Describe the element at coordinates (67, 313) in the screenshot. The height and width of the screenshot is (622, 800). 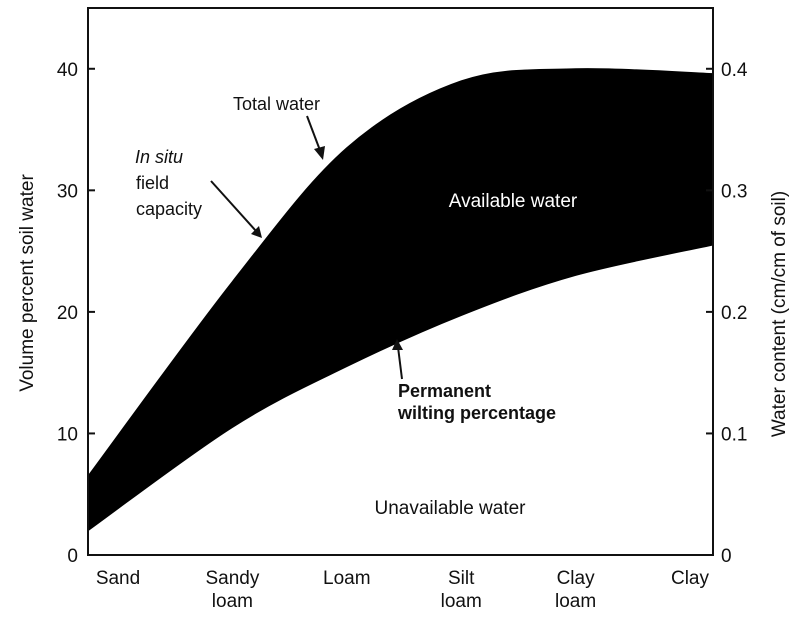
I see `left-y-tick-label: 20` at that location.